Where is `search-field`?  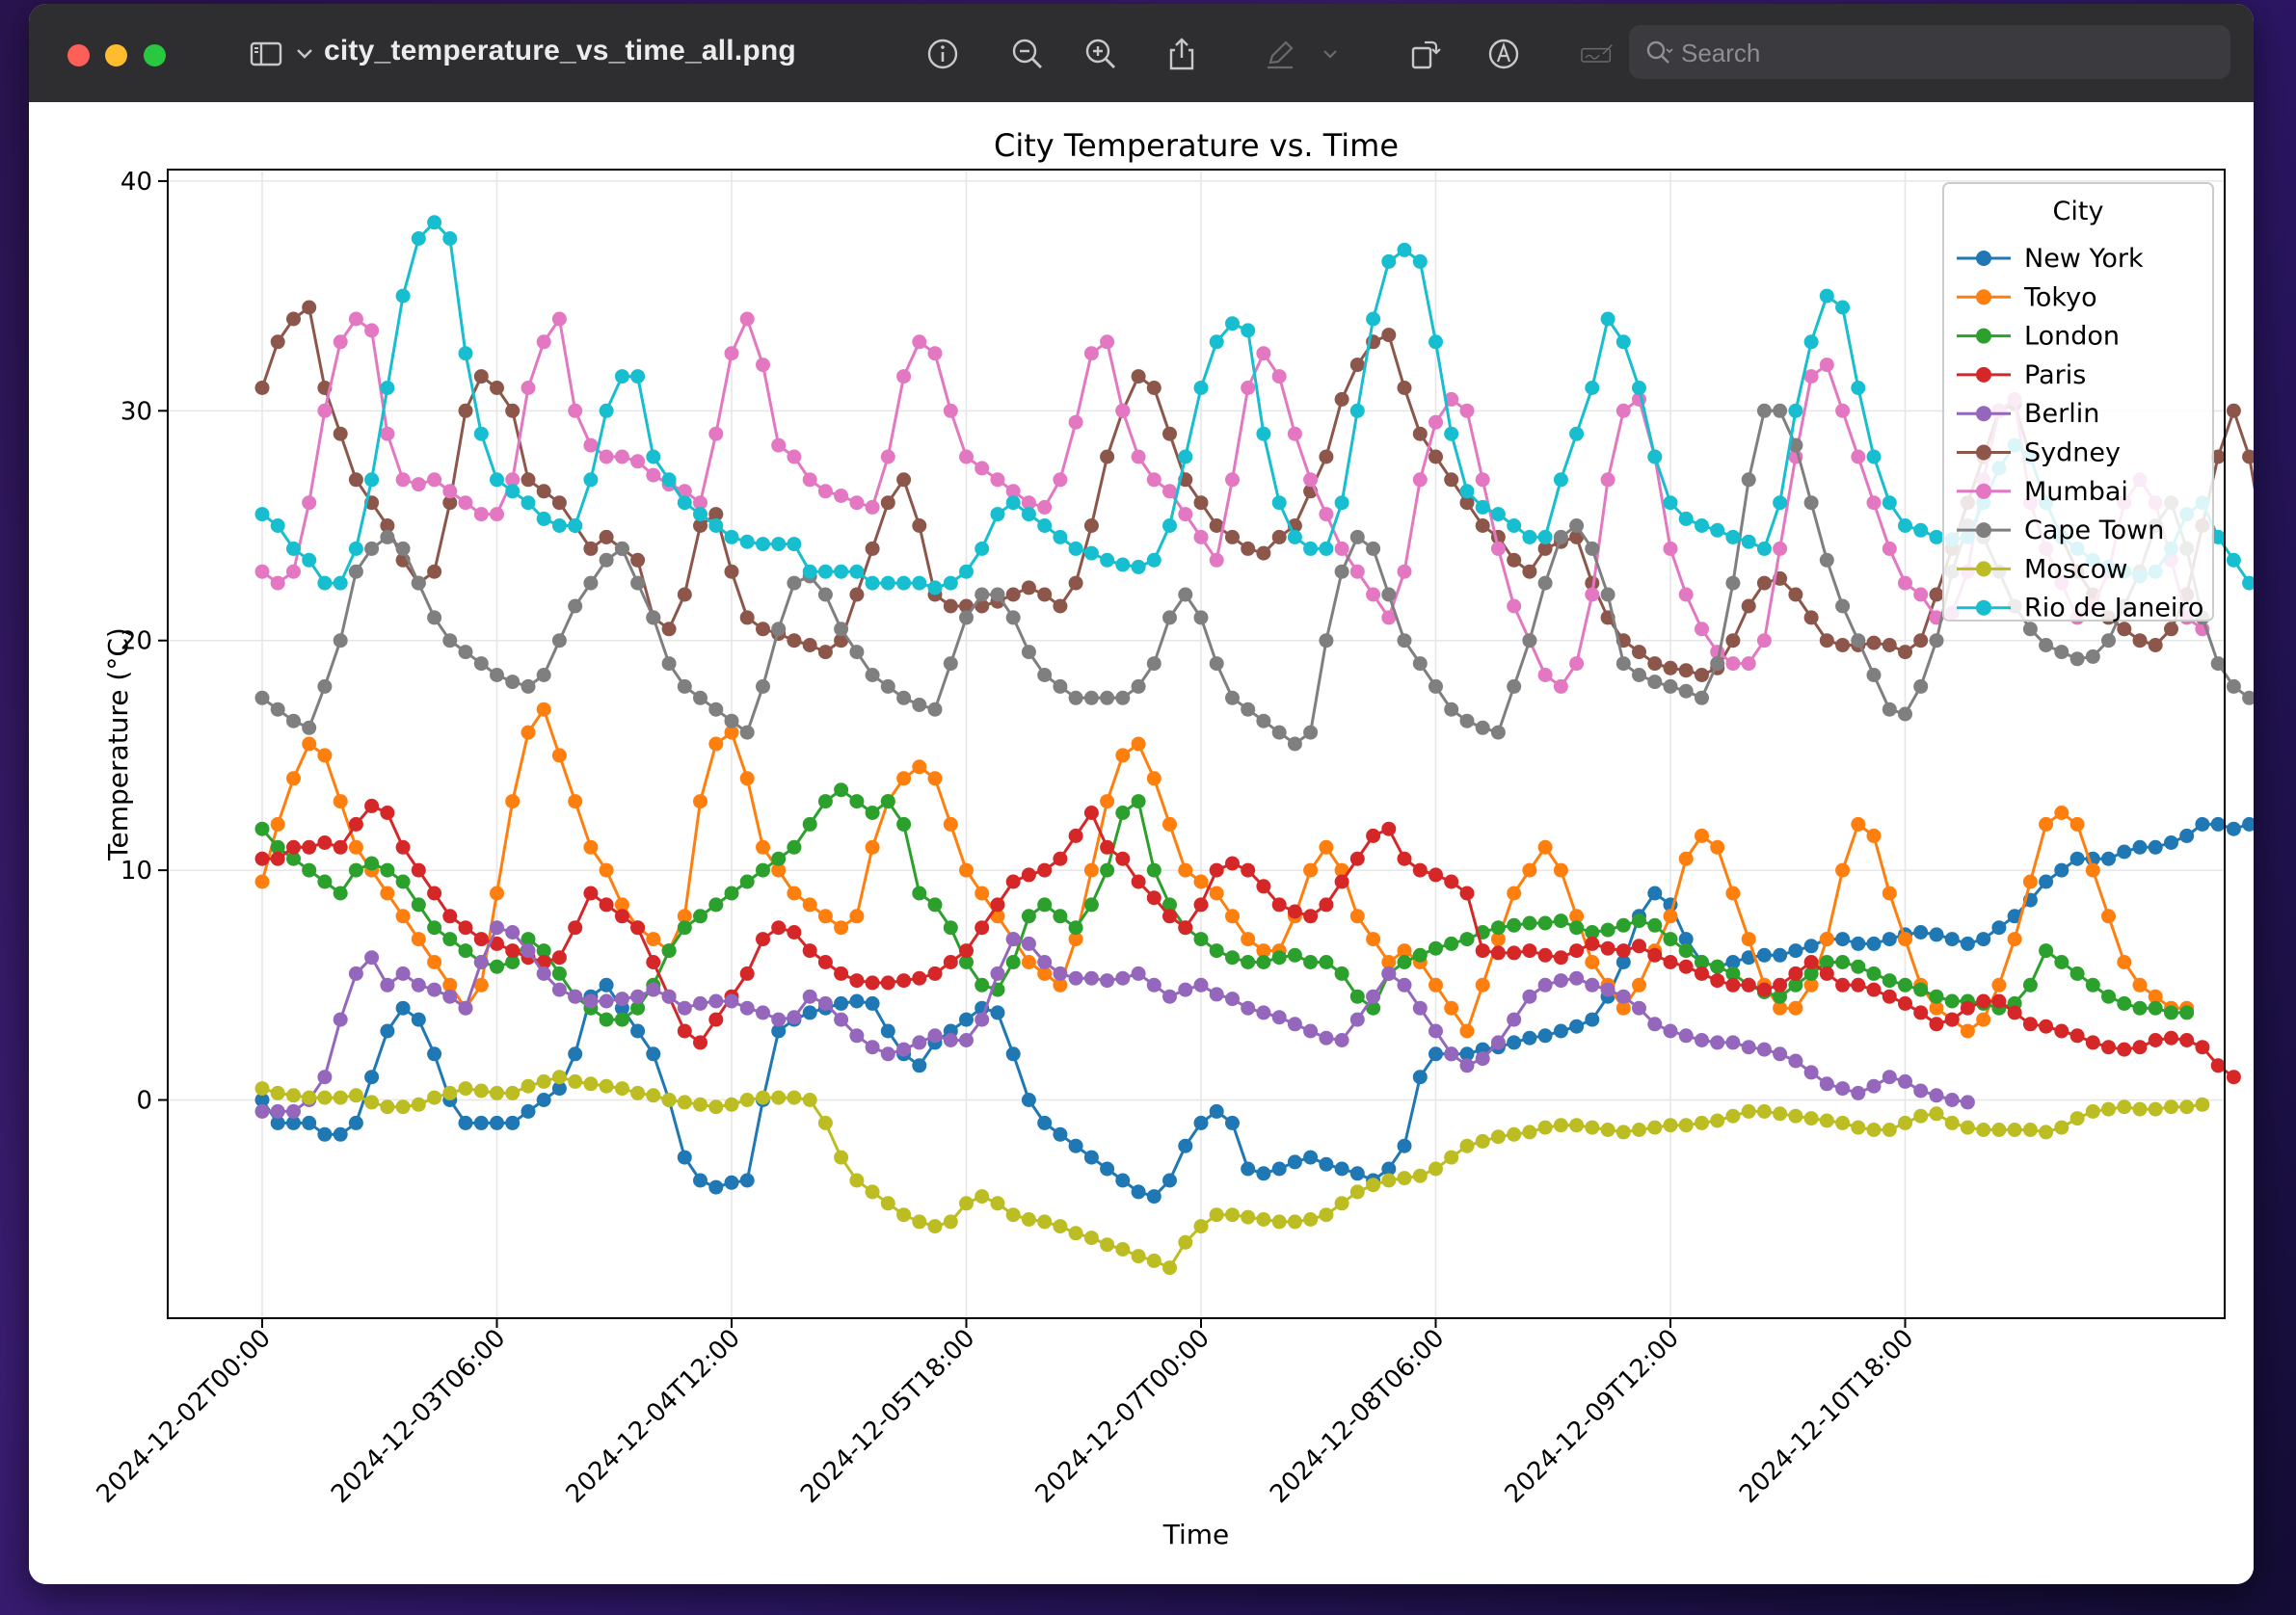 search-field is located at coordinates (1929, 52).